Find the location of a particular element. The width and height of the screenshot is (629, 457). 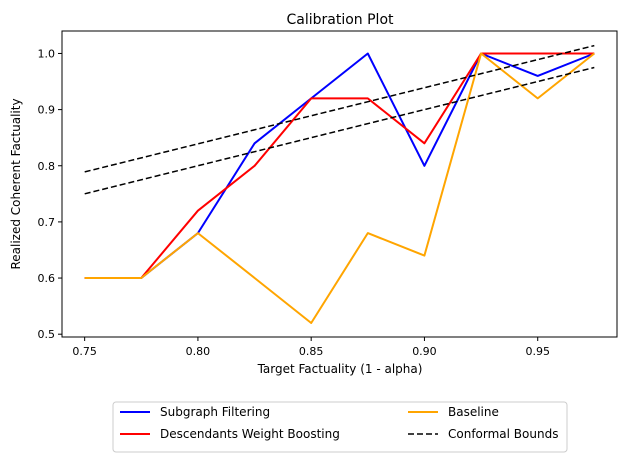

legend-label: Baseline is located at coordinates (473, 412).